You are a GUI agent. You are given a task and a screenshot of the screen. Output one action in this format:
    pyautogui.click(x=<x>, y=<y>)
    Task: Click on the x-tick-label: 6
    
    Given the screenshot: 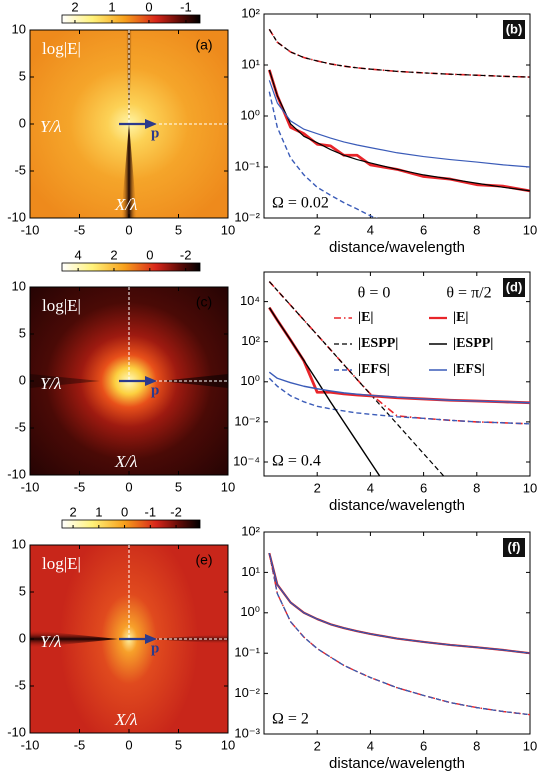 What is the action you would take?
    pyautogui.click(x=423, y=745)
    